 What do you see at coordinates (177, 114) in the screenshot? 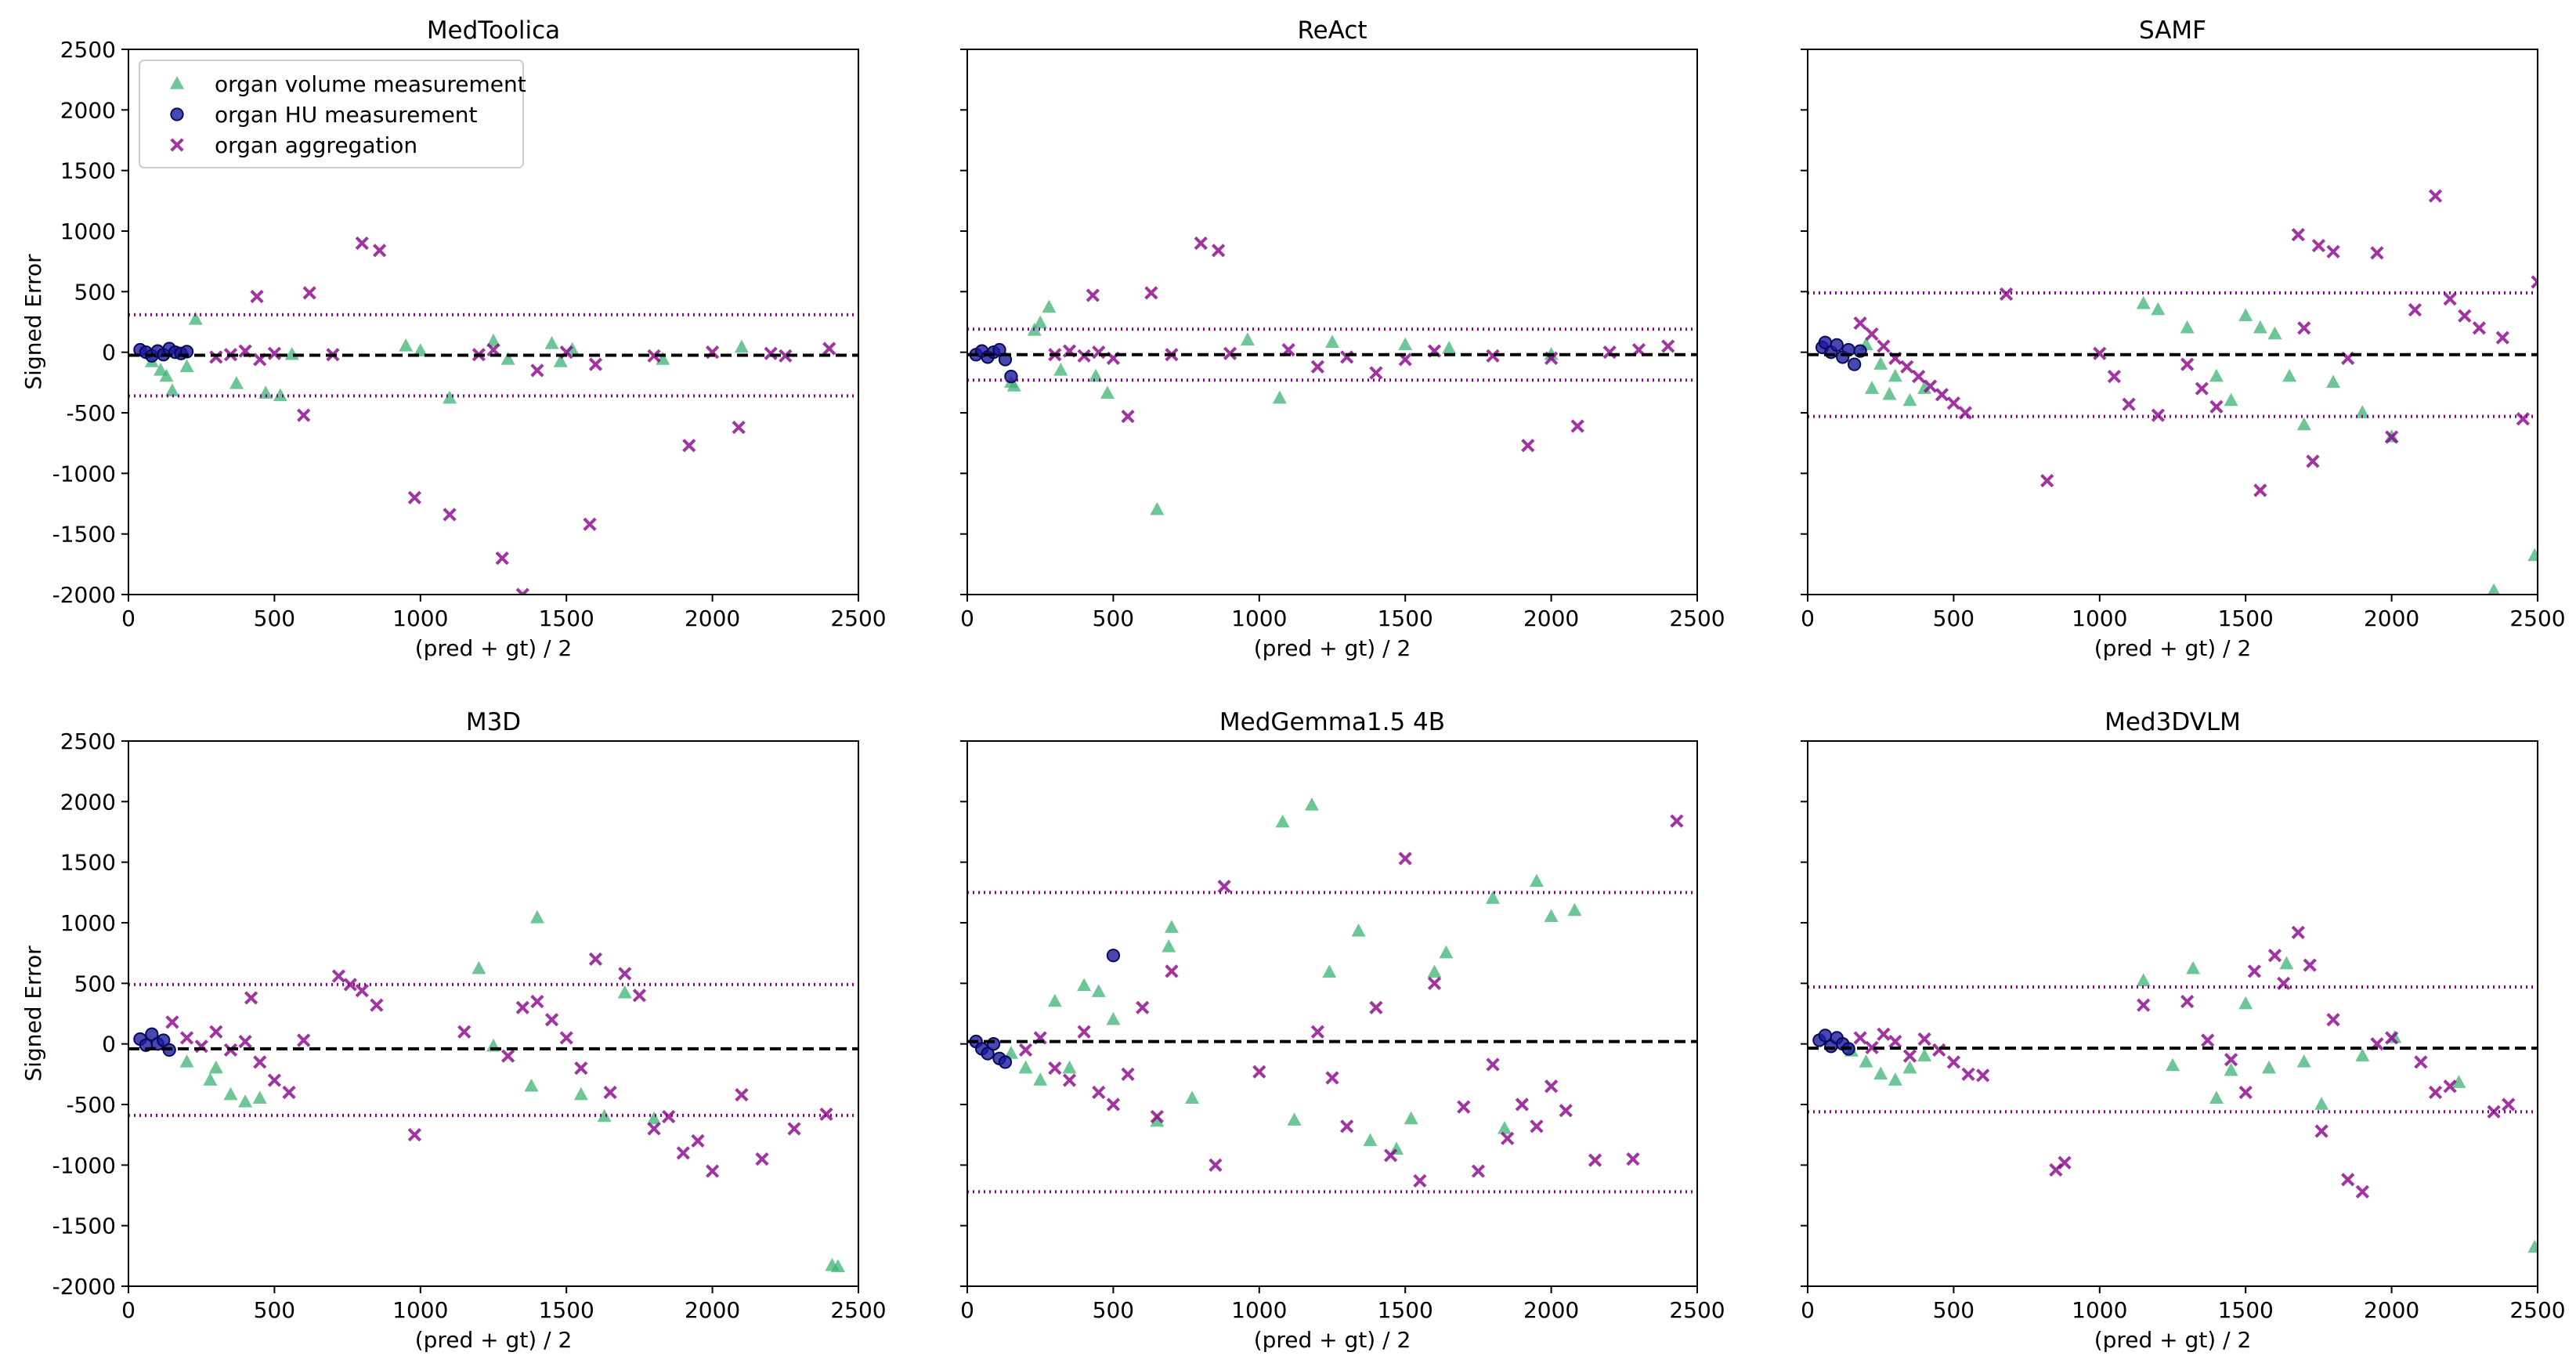
I see `legend-marker` at bounding box center [177, 114].